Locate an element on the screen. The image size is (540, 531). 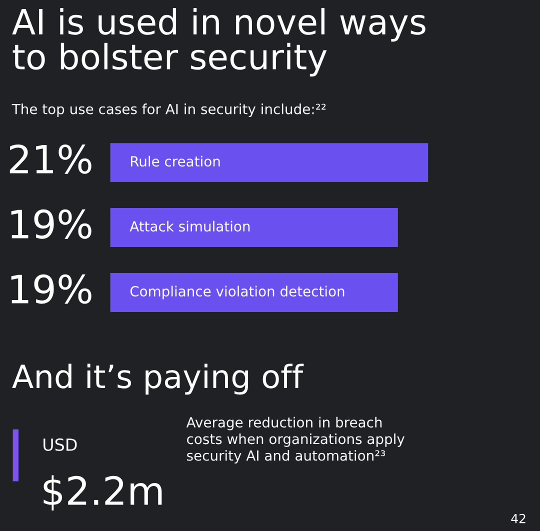
text: Average reduction in breach costs when organizations apply security AI and automation²³ is located at coordinates (295, 440).